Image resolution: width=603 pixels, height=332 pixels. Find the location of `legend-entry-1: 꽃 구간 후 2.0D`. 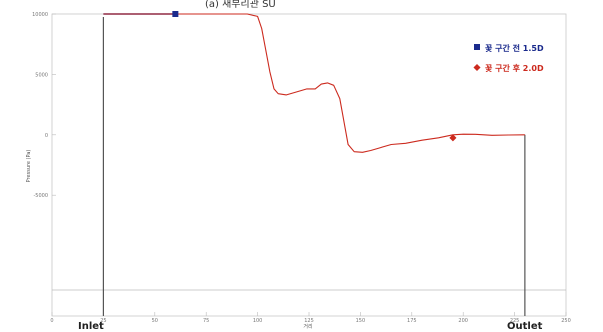

legend-entry-1: 꽃 구간 후 2.0D is located at coordinates (514, 68).